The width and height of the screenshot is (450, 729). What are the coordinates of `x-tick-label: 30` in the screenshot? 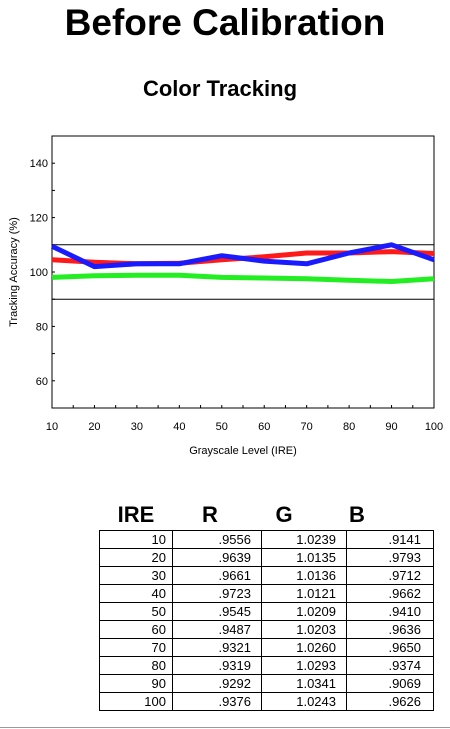 It's located at (137, 427).